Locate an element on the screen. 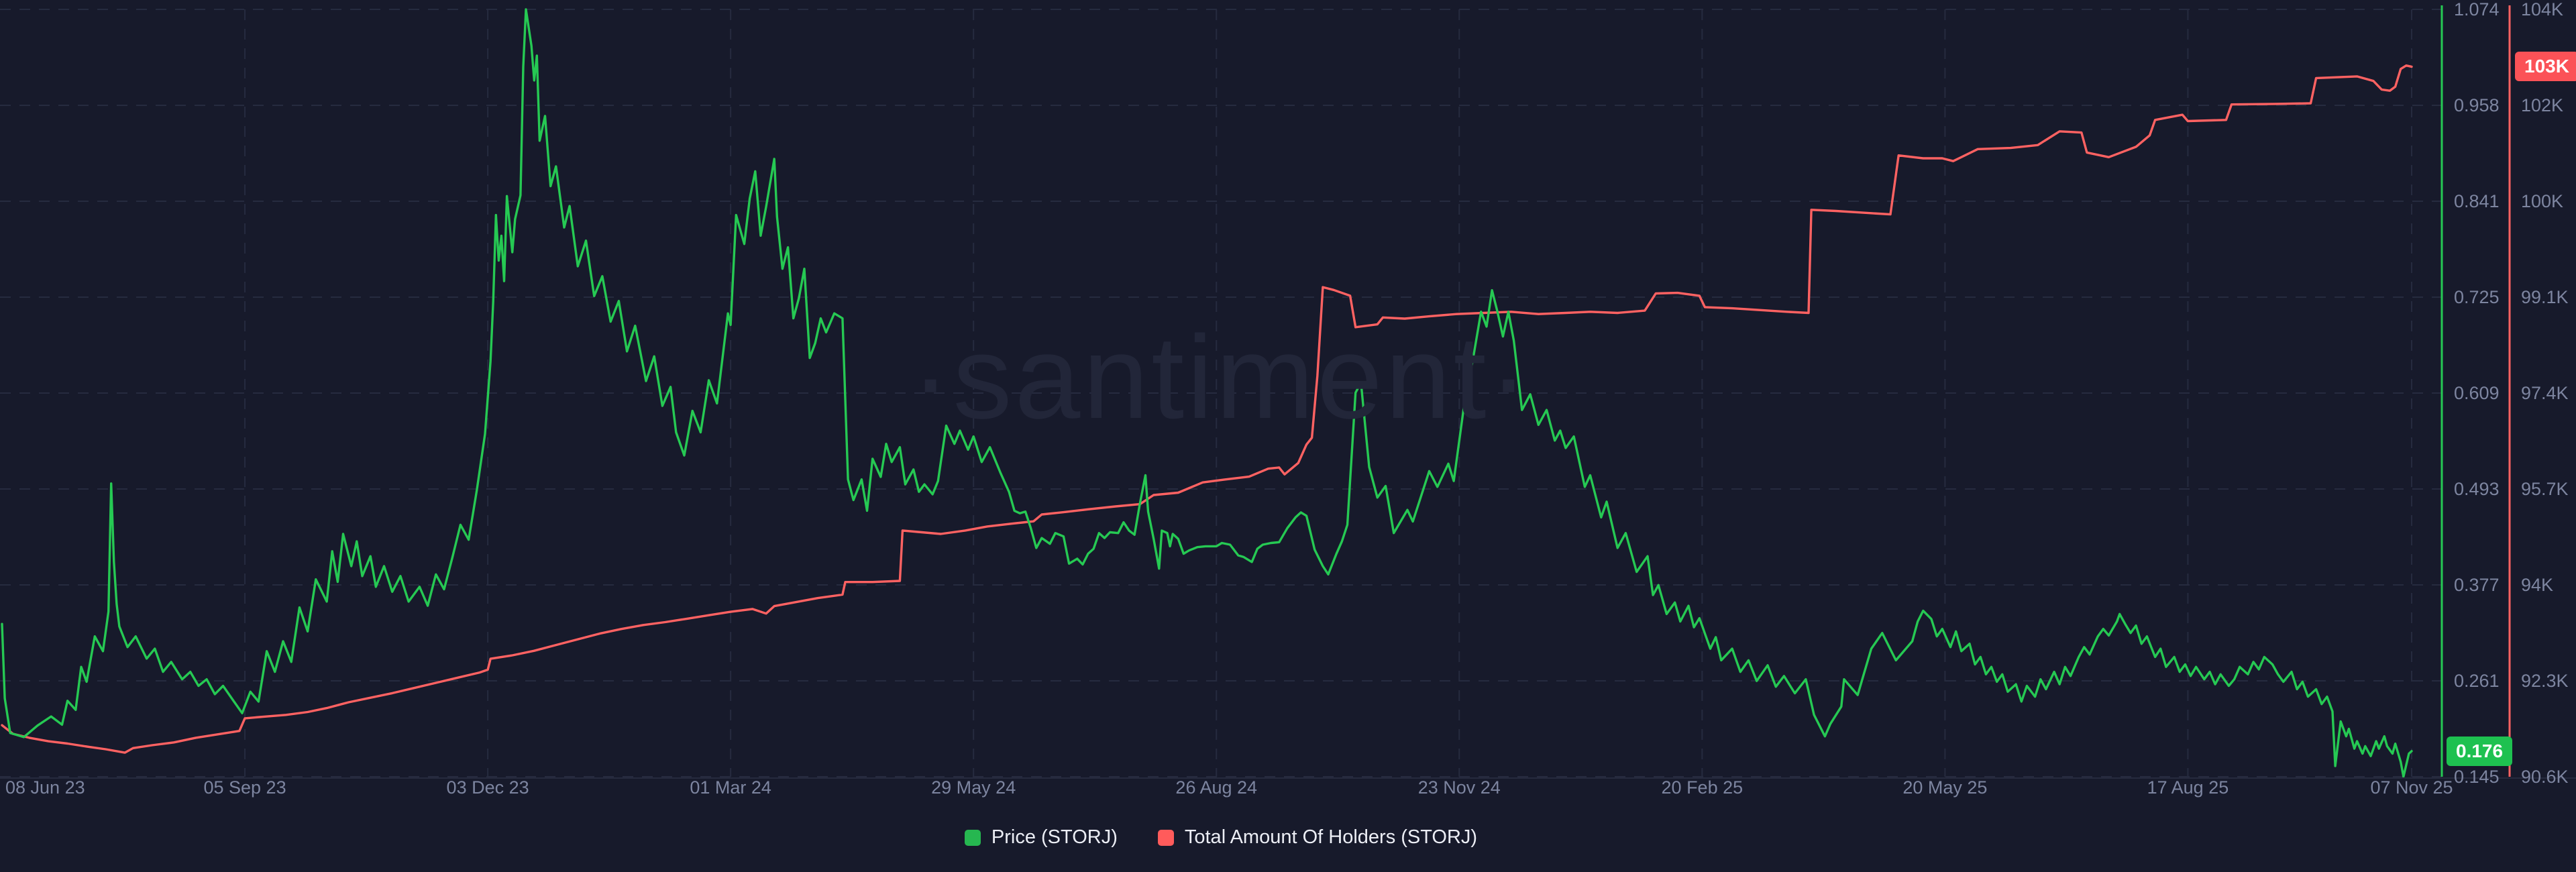 This screenshot has height=872, width=2576. price-axis-tick-label: 0.609 is located at coordinates (2477, 393).